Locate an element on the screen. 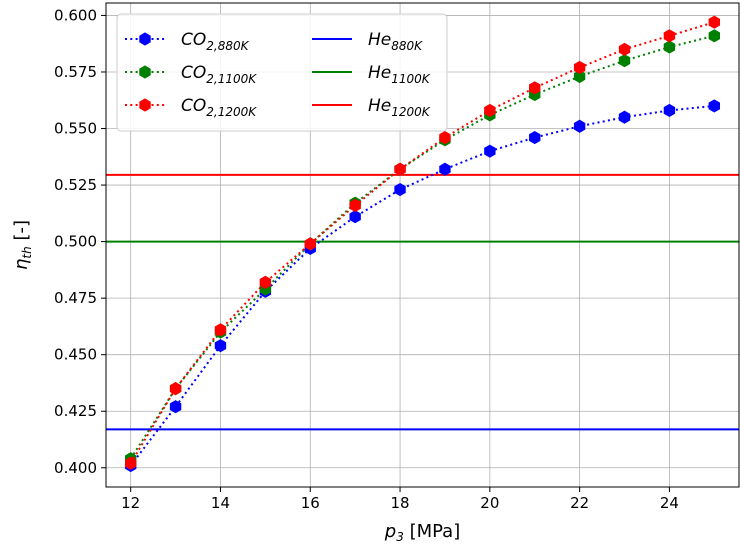 The height and width of the screenshot is (547, 740). x-tick-label: 14 is located at coordinates (220, 503).